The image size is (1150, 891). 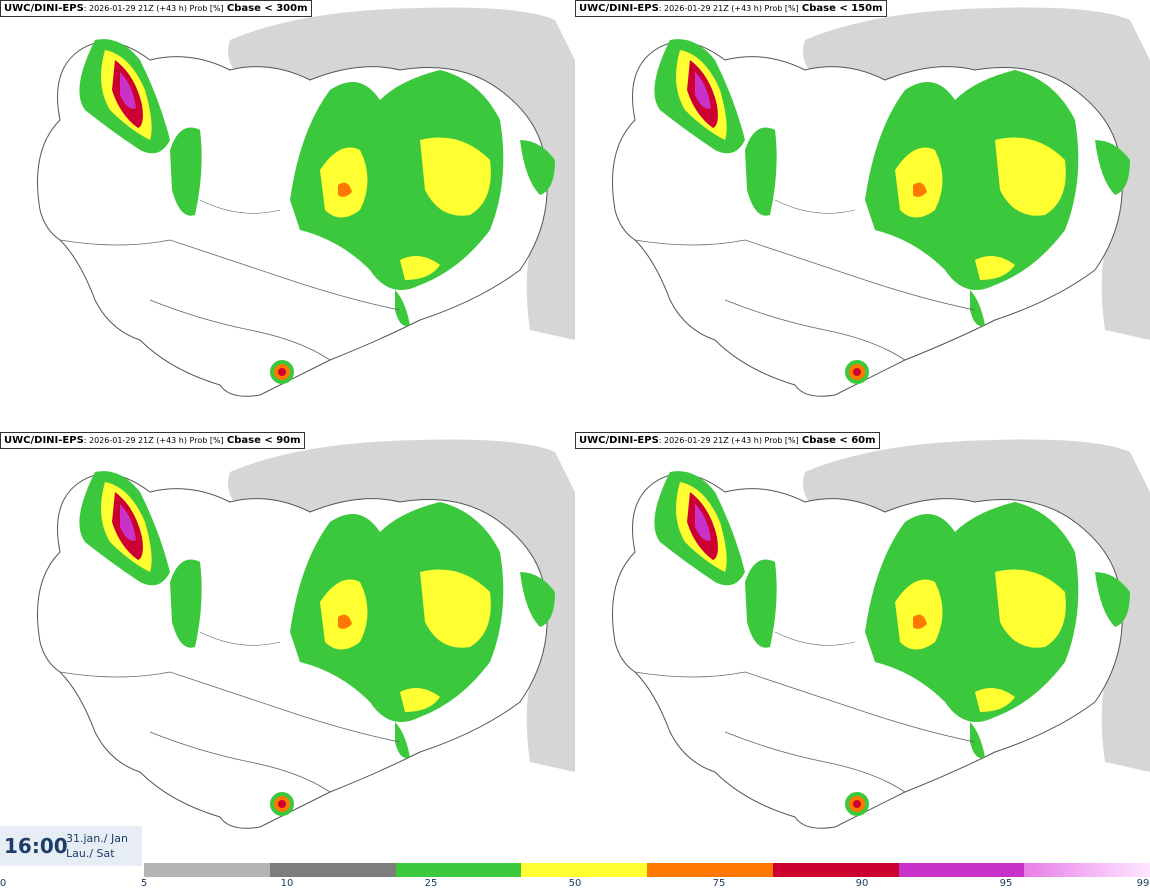 What do you see at coordinates (1006, 883) in the screenshot?
I see `legend-tick-label: 95` at bounding box center [1006, 883].